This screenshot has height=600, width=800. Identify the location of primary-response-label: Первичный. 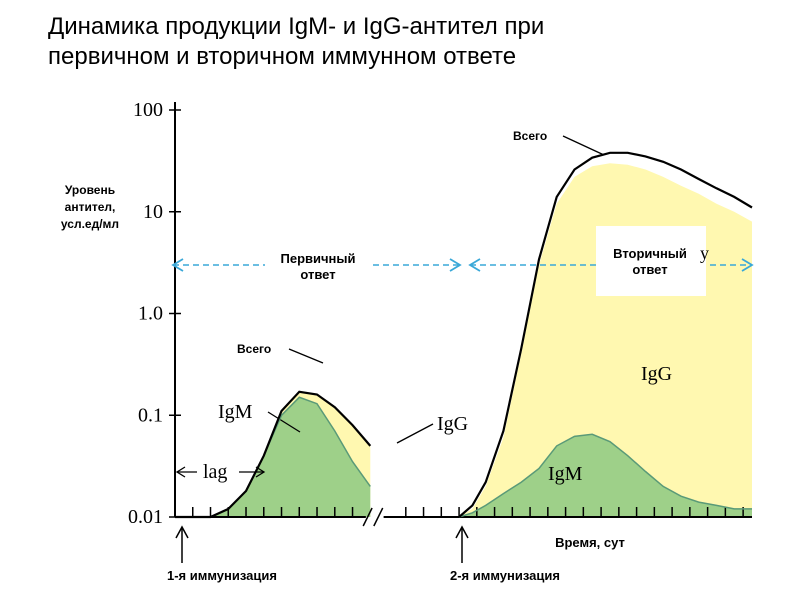
(318, 258).